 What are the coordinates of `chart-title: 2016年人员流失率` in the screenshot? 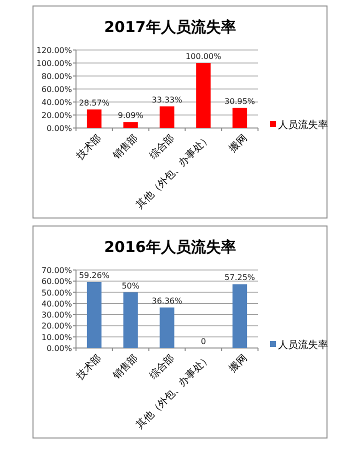 It's located at (170, 247).